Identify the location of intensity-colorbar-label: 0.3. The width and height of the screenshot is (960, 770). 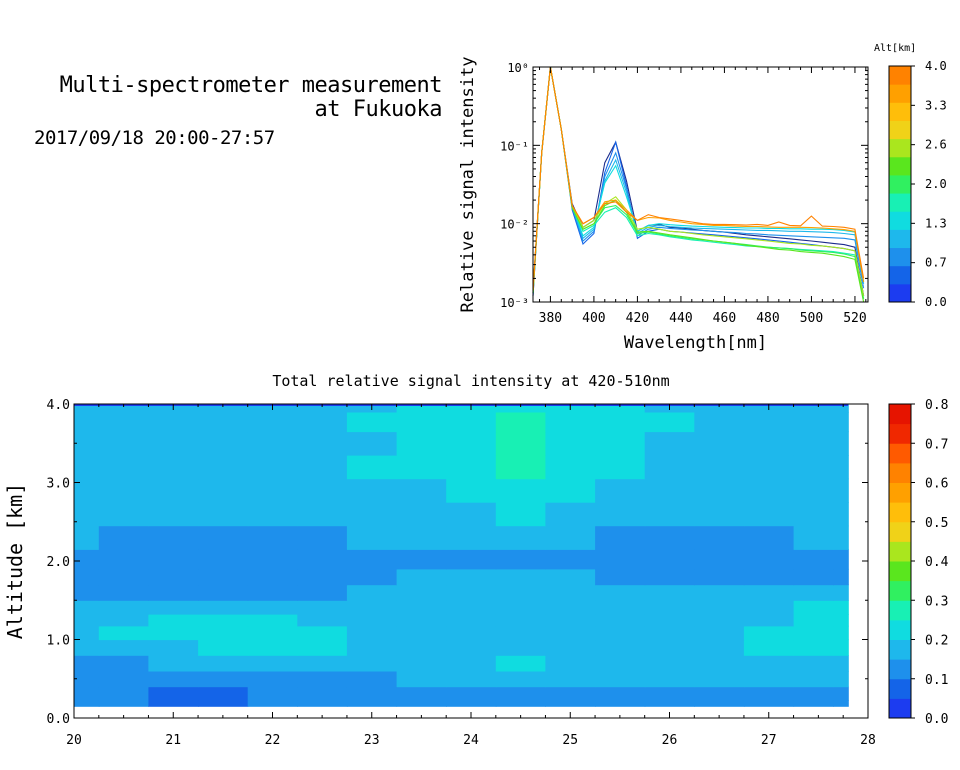
(936, 601).